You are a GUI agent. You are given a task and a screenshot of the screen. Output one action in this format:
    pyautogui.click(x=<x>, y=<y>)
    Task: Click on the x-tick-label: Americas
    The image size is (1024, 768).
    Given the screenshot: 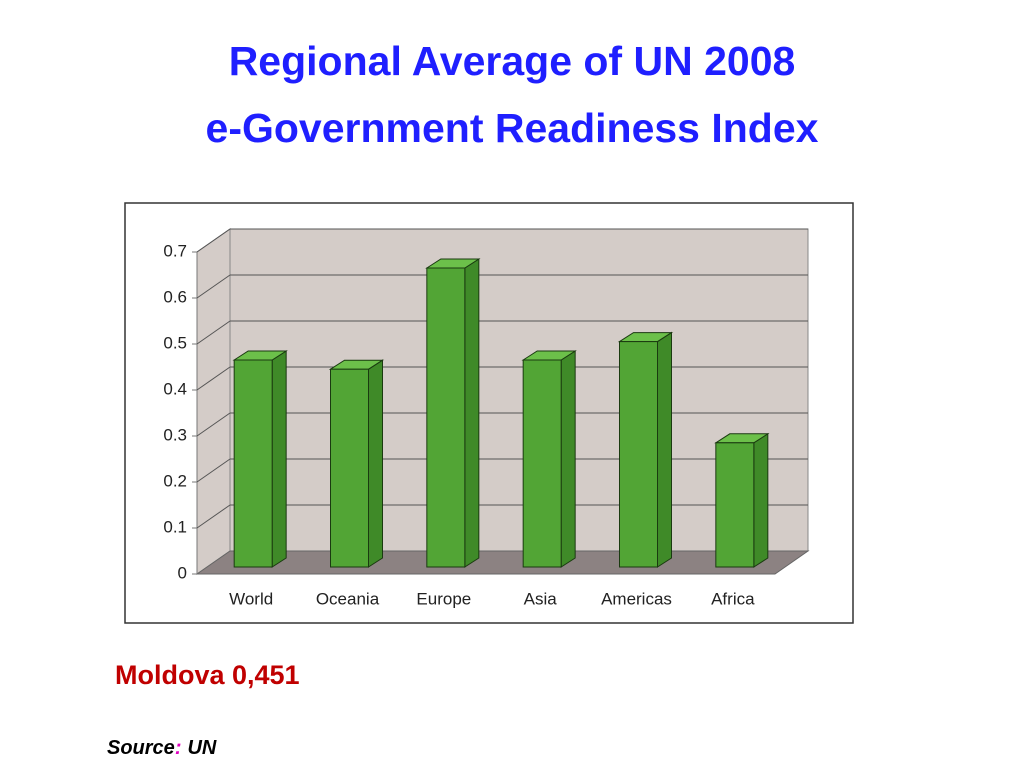 What is the action you would take?
    pyautogui.click(x=636, y=598)
    